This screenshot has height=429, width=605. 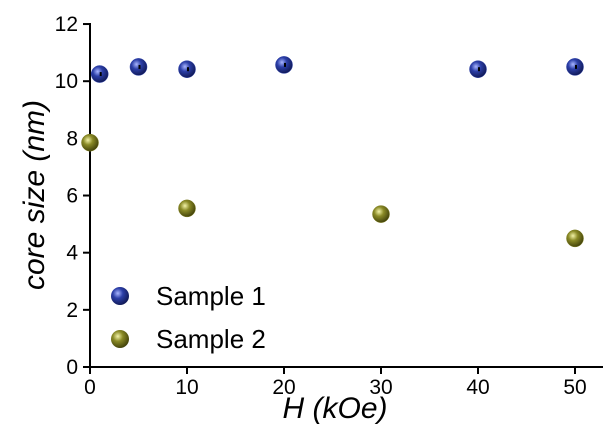 What do you see at coordinates (72, 253) in the screenshot?
I see `y-tick-label: 4` at bounding box center [72, 253].